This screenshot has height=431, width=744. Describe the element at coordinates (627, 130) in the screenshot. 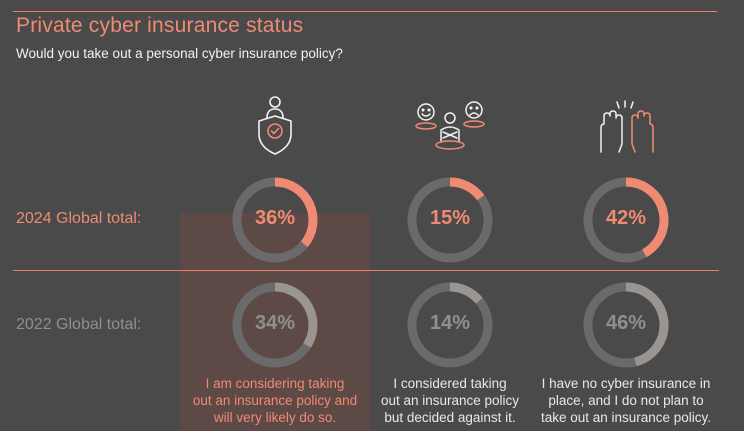

I see `raised-hands-icon` at that location.